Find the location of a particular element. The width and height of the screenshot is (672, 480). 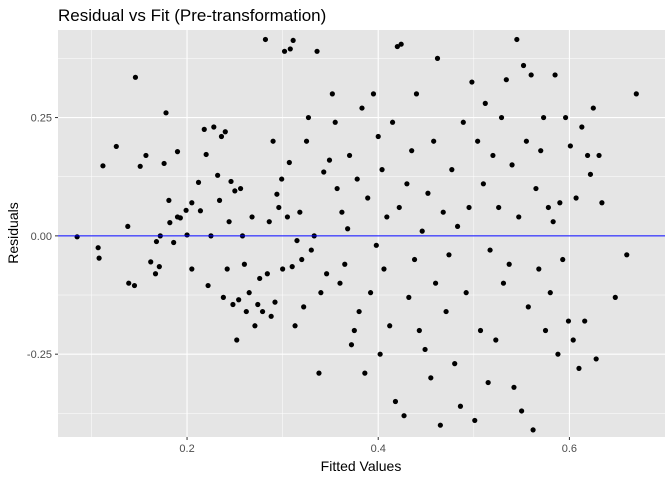

x-axis-title: Fitted Values is located at coordinates (361, 466).